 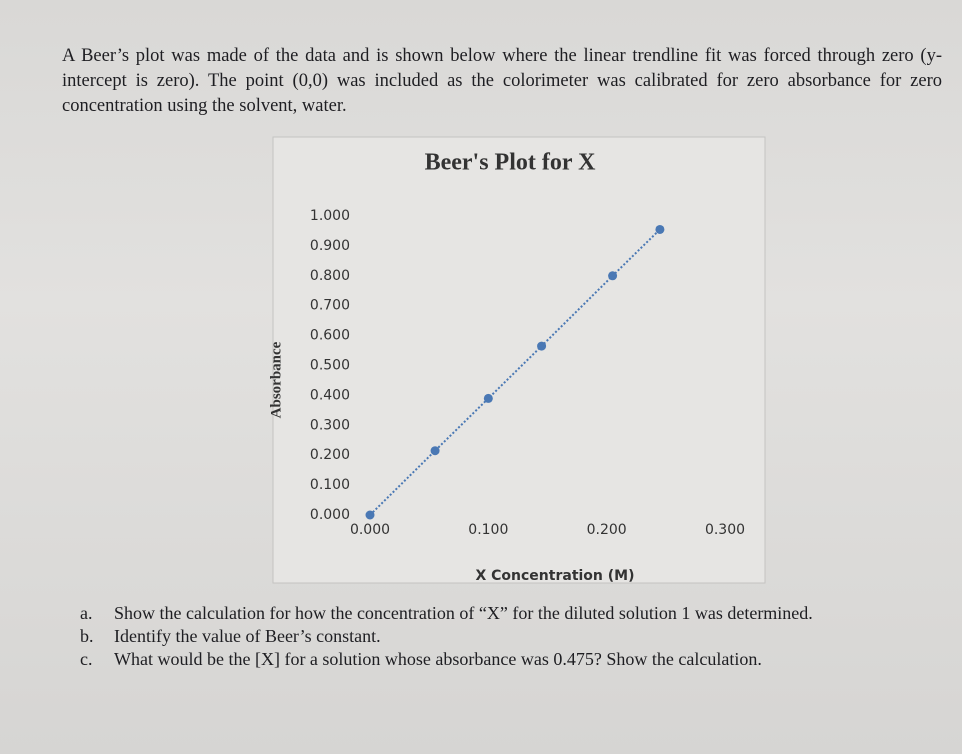 I want to click on y-tick-label: 0.800, so click(x=330, y=276).